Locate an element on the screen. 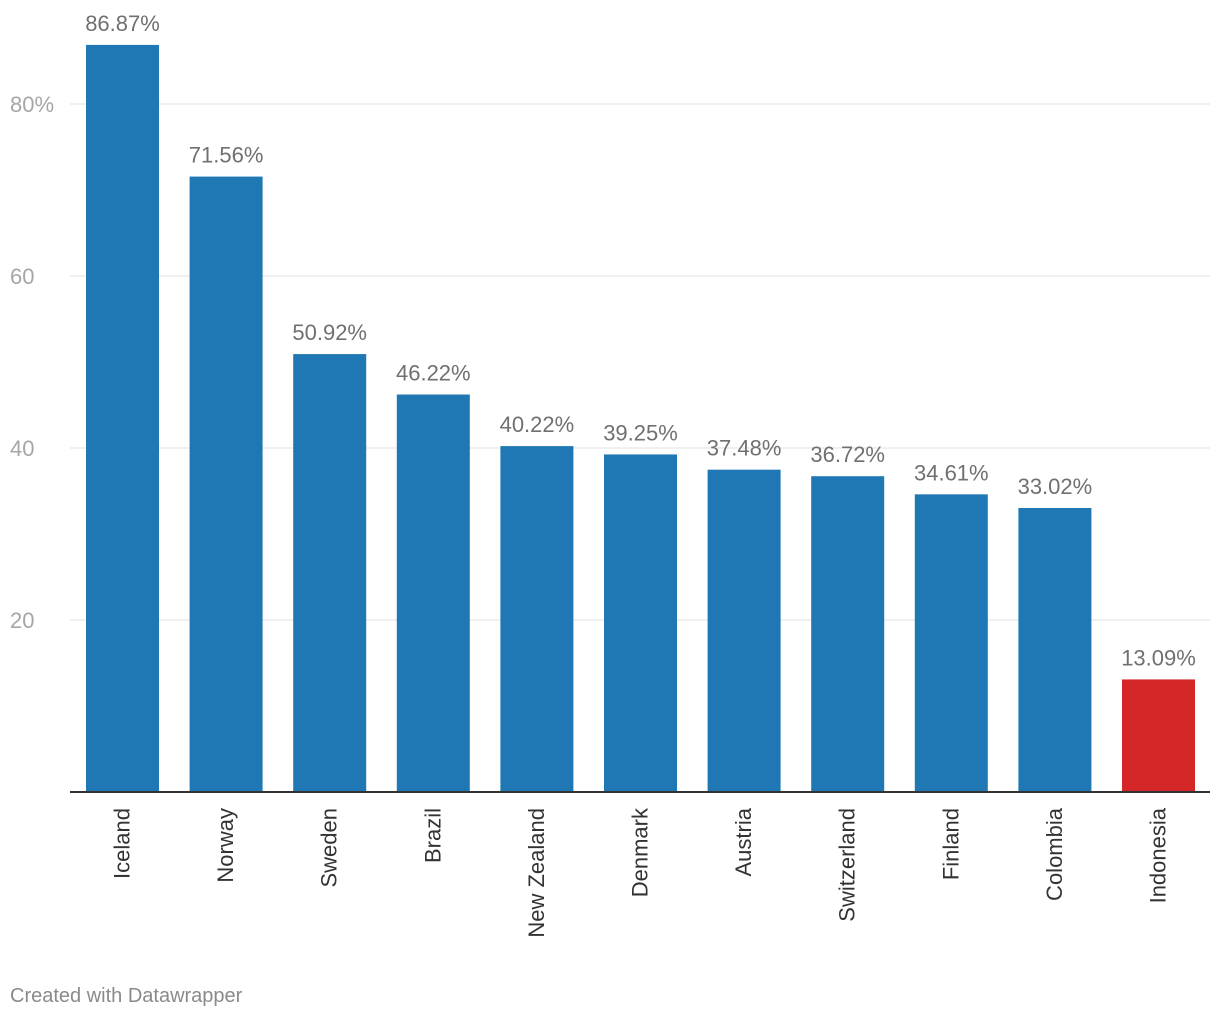 The width and height of the screenshot is (1220, 1020). x-tick-label: Denmark is located at coordinates (640, 852).